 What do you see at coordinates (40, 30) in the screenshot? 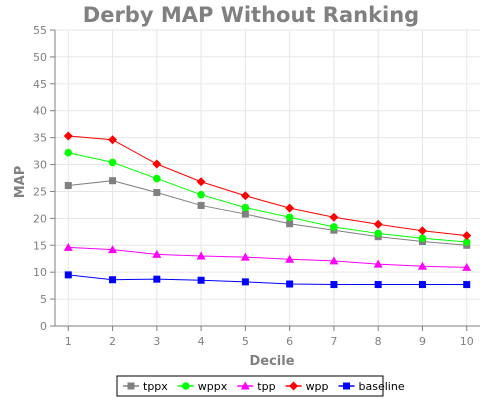
I see `y-tick-label: 55` at bounding box center [40, 30].